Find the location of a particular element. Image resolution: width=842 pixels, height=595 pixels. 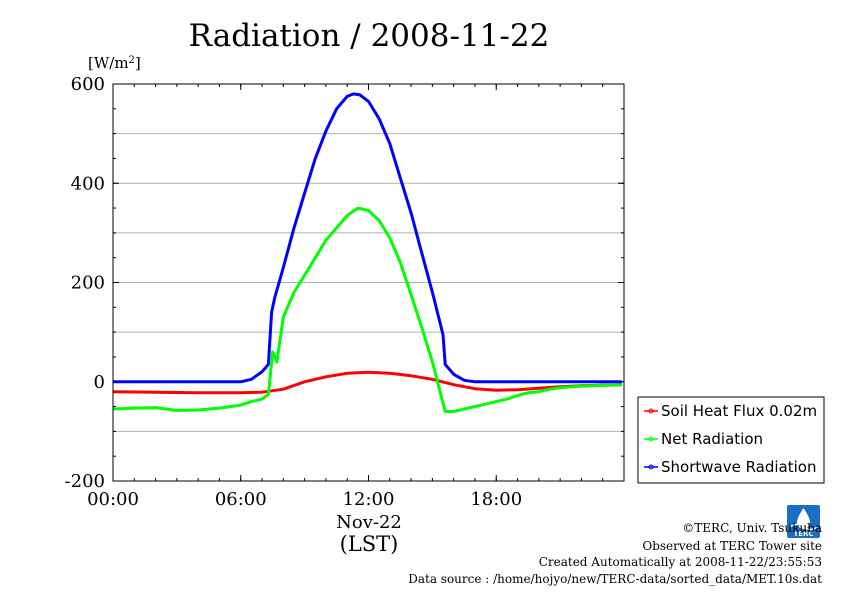

wave-icon is located at coordinates (803, 527).